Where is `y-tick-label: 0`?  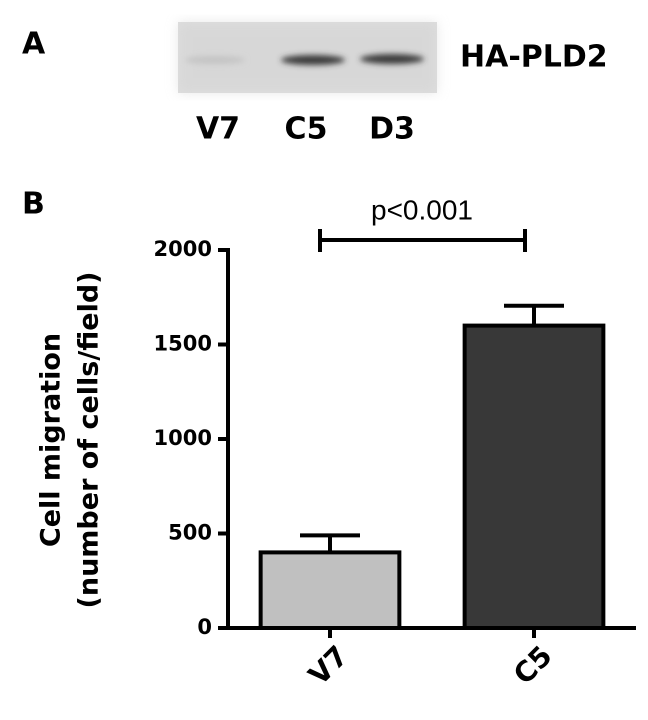 y-tick-label: 0 is located at coordinates (204, 627).